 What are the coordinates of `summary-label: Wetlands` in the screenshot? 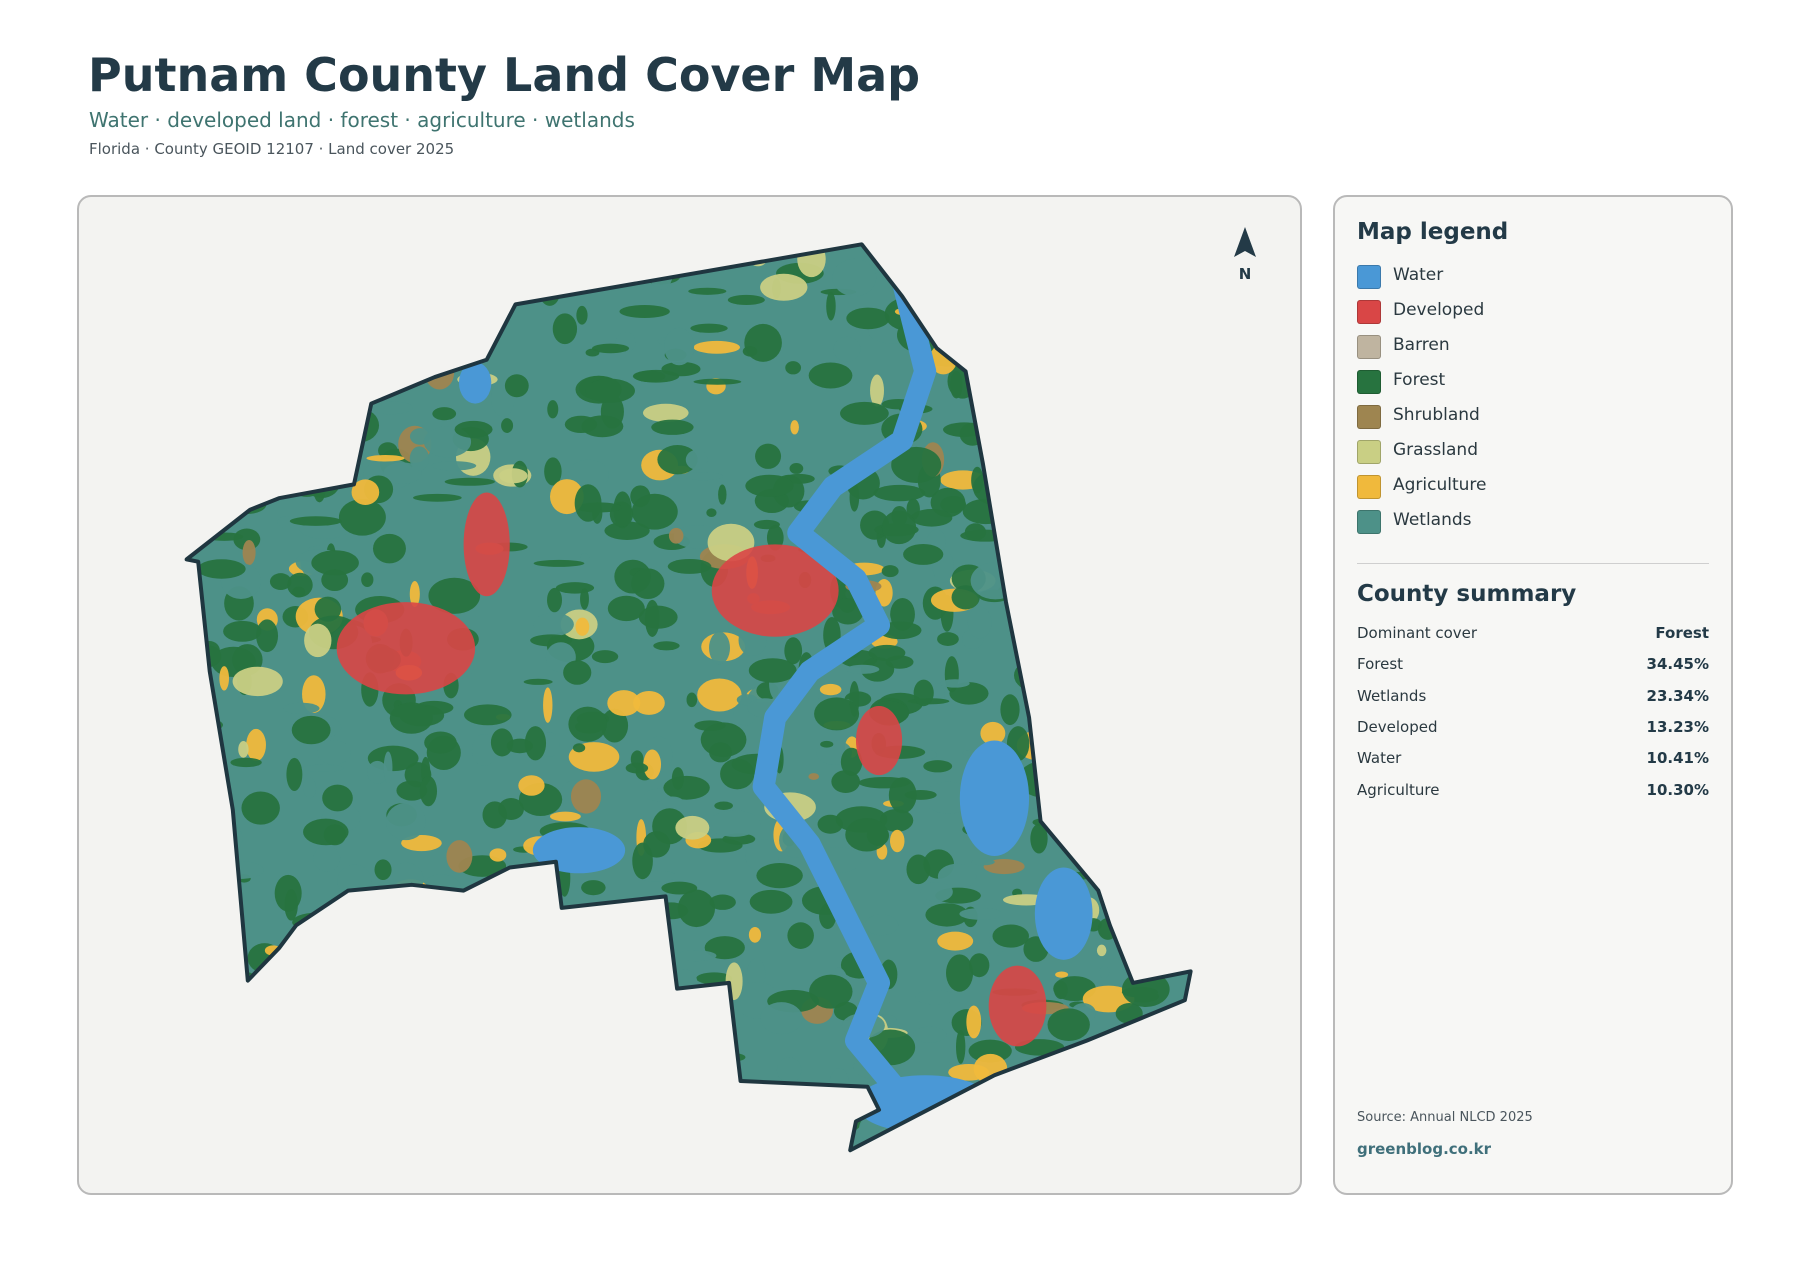 It's located at (1392, 695).